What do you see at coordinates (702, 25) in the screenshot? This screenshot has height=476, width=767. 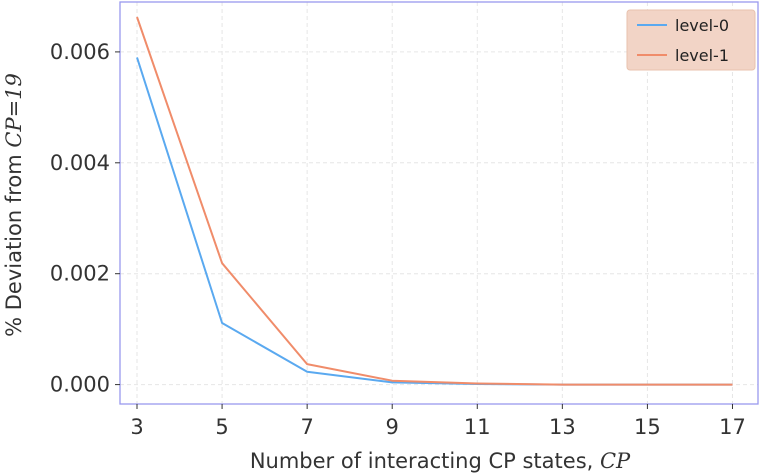 I see `legend-label-level-0: level-0` at bounding box center [702, 25].